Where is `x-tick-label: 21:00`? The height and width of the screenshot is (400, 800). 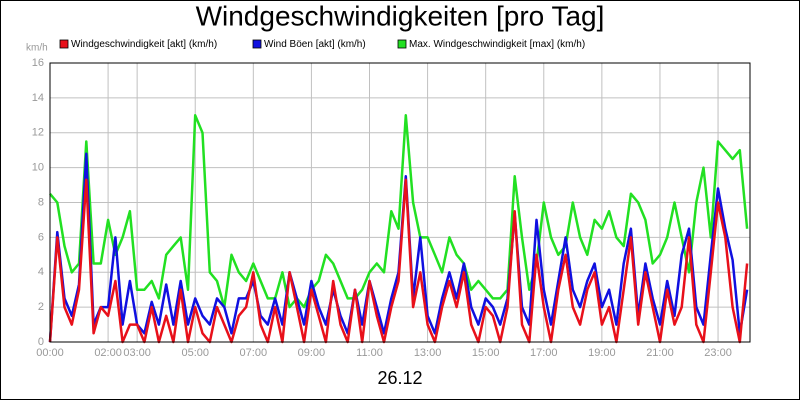
x-tick-label: 21:00 is located at coordinates (660, 353).